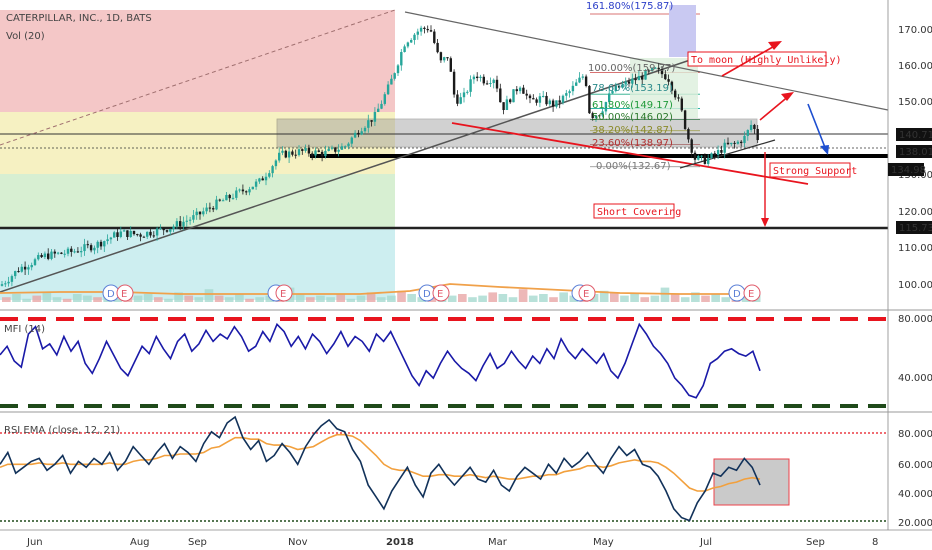 Image resolution: width=932 pixels, height=550 pixels. I want to click on fib-label-0: 0.00%(132.67), so click(633, 166).